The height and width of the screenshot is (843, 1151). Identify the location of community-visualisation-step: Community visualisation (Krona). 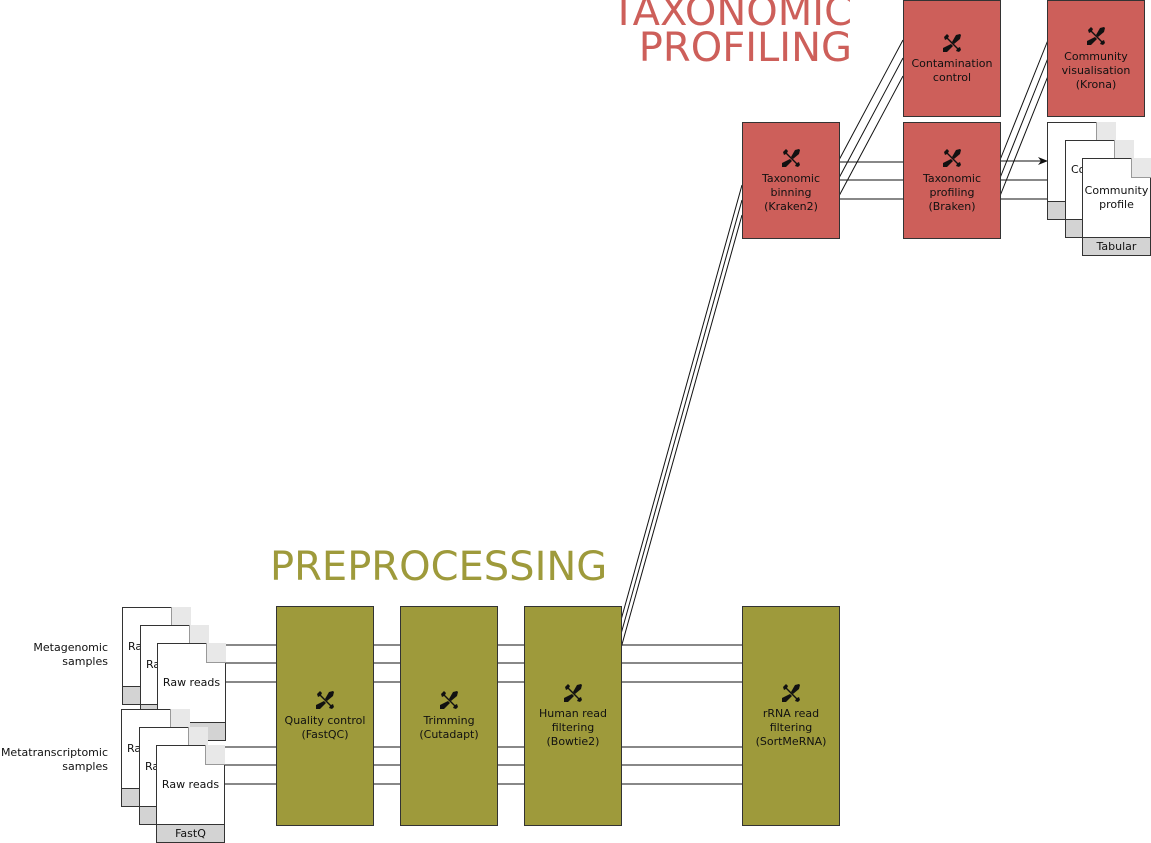
(1096, 58).